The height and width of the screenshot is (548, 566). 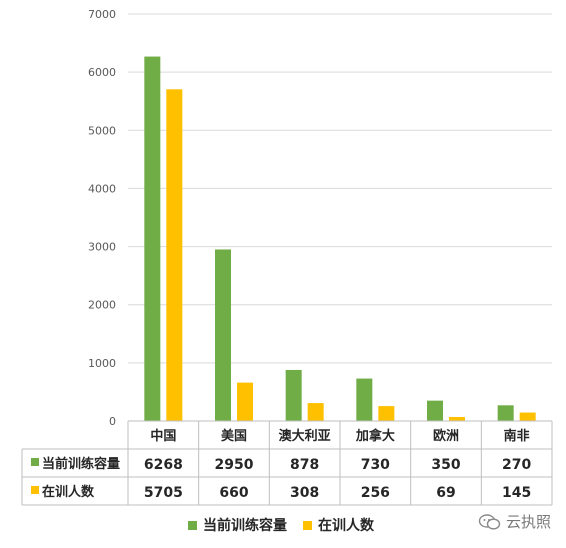 I want to click on y-tick-label: 7000, so click(x=102, y=14).